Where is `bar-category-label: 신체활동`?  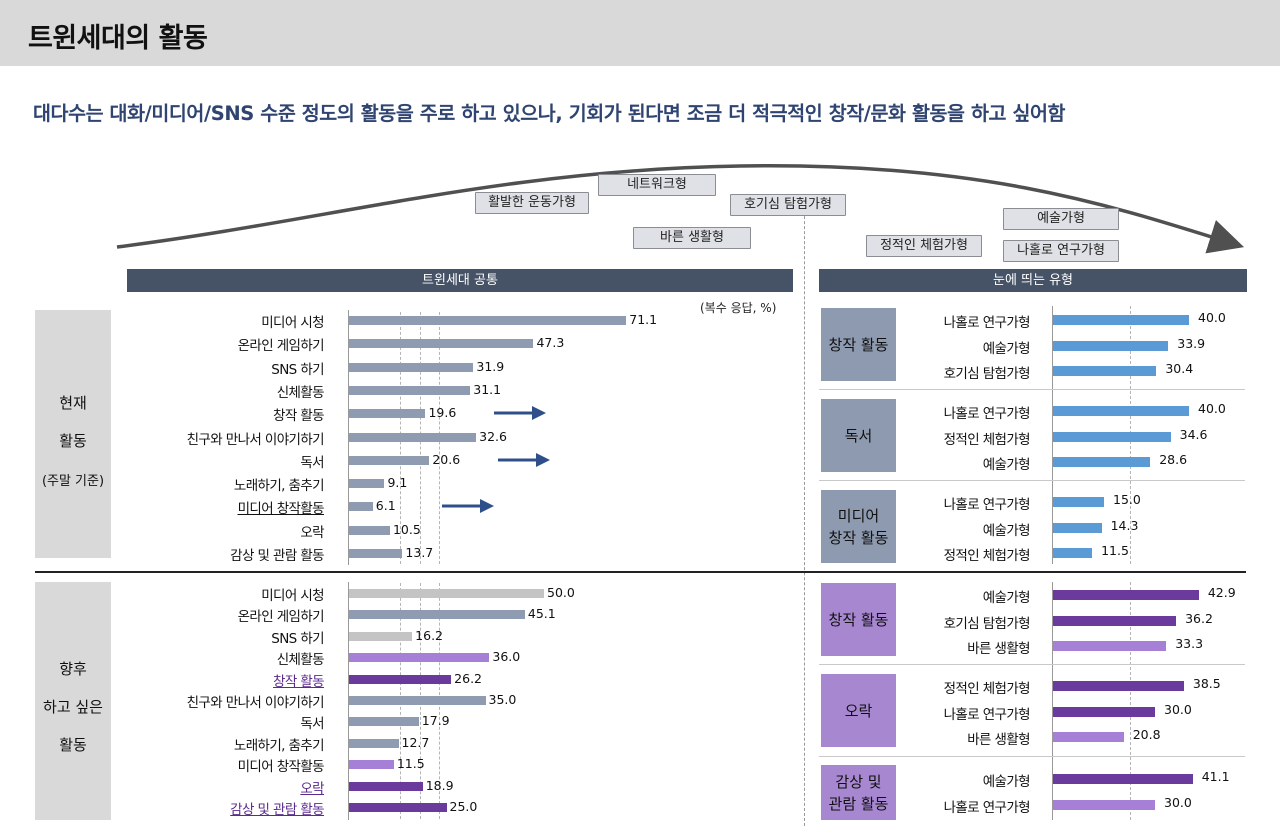
bar-category-label: 신체활동 is located at coordinates (300, 660).